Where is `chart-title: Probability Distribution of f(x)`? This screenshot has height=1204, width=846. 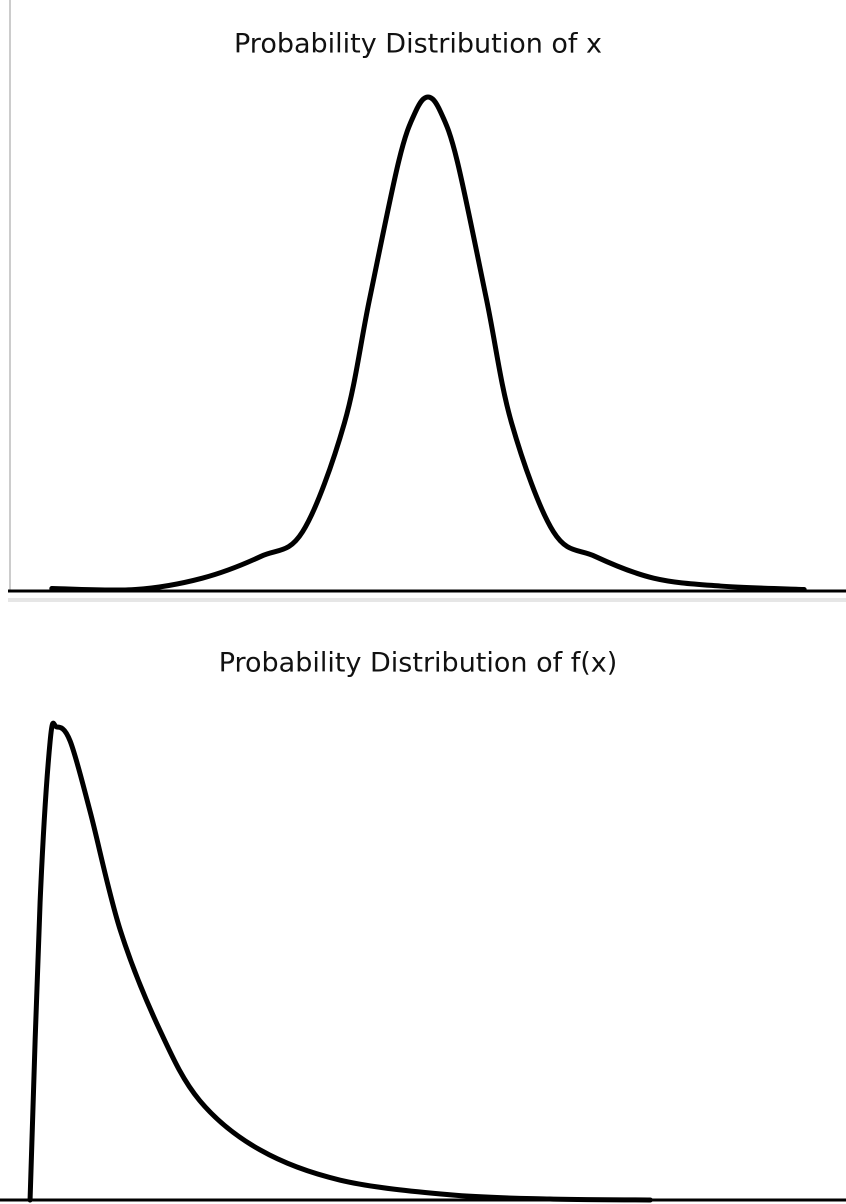
chart-title: Probability Distribution of f(x) is located at coordinates (418, 663).